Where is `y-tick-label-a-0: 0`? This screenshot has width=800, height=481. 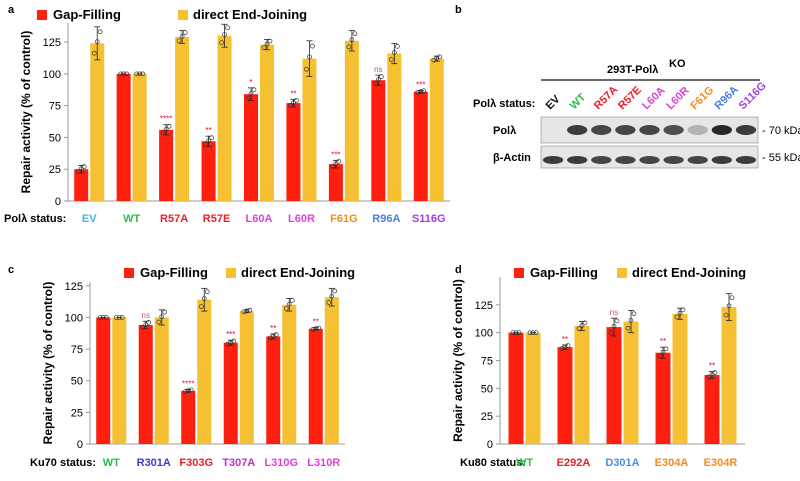
y-tick-label-a-0: 0 is located at coordinates (58, 202).